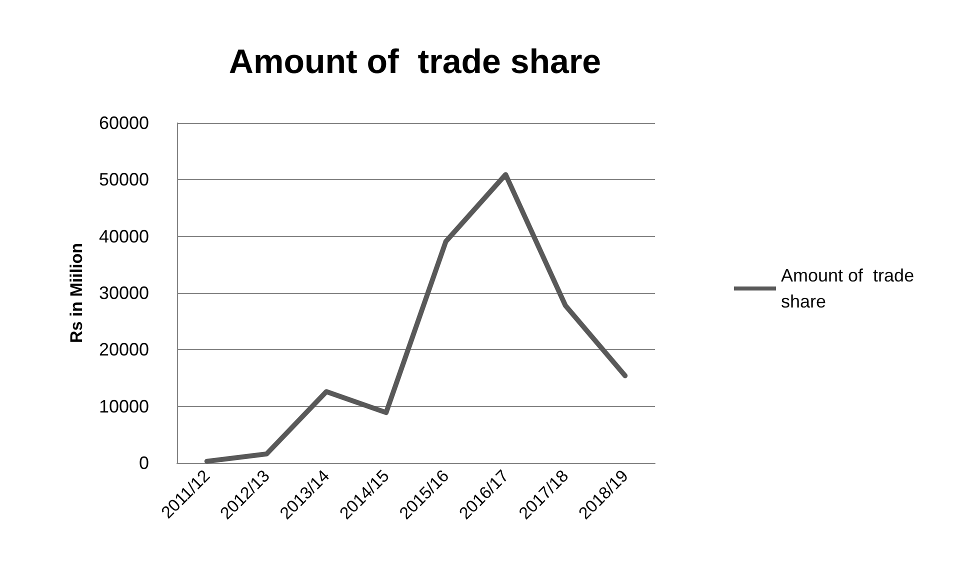  I want to click on y-tick-label: 0, so click(143, 463).